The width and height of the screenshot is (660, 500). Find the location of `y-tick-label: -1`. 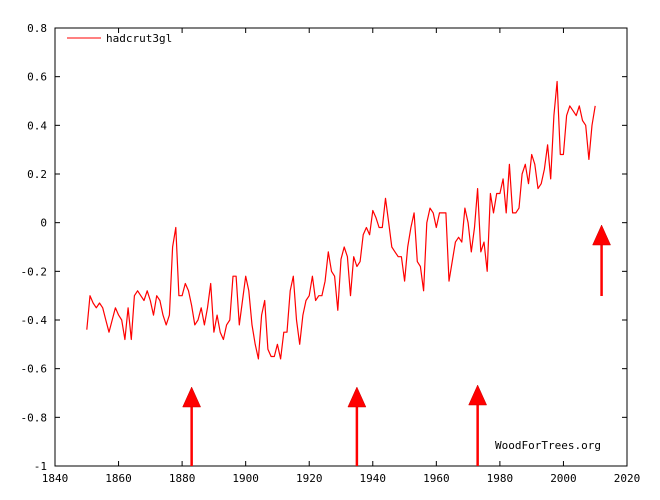

y-tick-label: -1 is located at coordinates (40, 466).